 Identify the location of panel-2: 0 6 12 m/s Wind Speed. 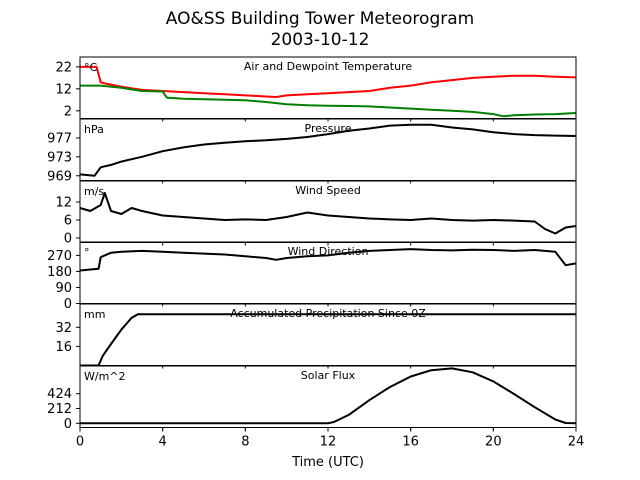
(316, 213).